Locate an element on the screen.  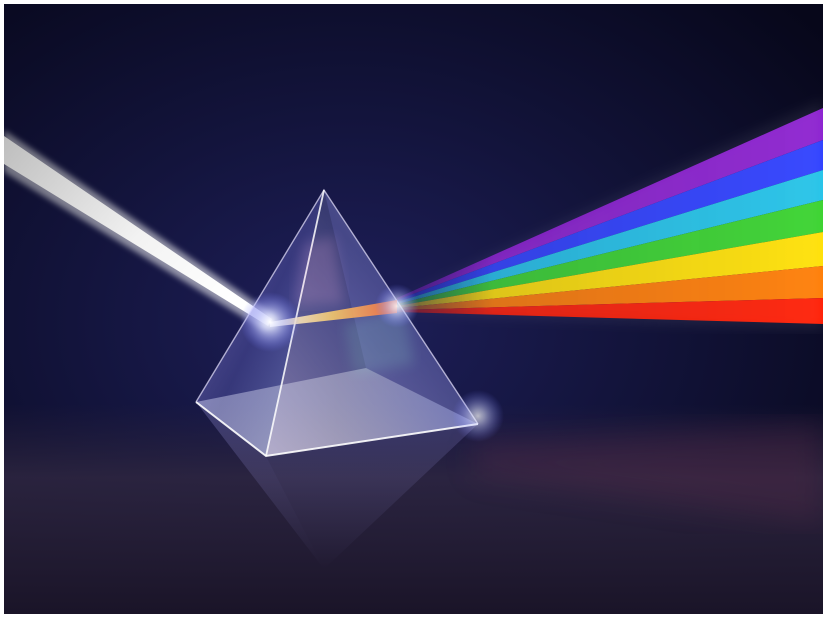
exit-flare is located at coordinates (397, 306).